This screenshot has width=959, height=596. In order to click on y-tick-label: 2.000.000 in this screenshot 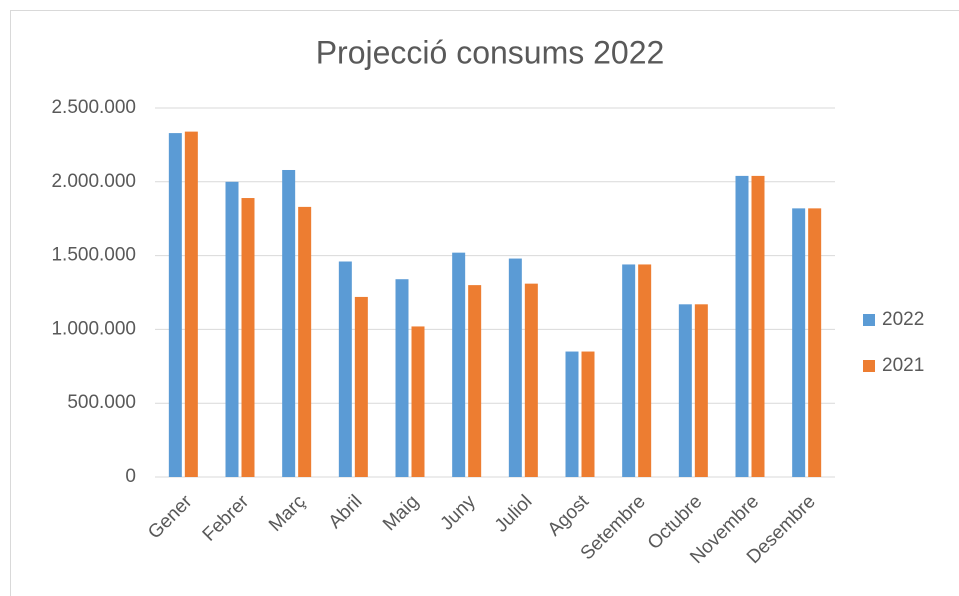, I will do `click(93, 181)`.